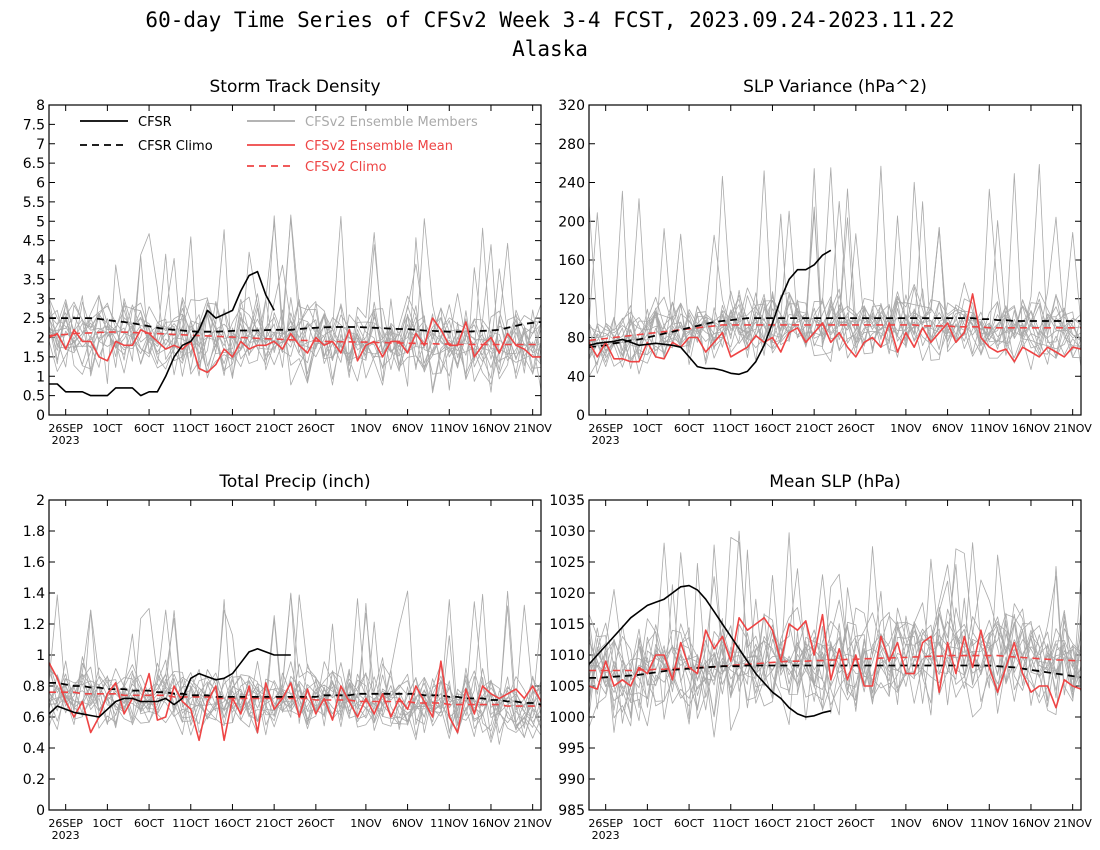 This screenshot has height=850, width=1100. I want to click on y-tick-label: 7.5, so click(34, 125).